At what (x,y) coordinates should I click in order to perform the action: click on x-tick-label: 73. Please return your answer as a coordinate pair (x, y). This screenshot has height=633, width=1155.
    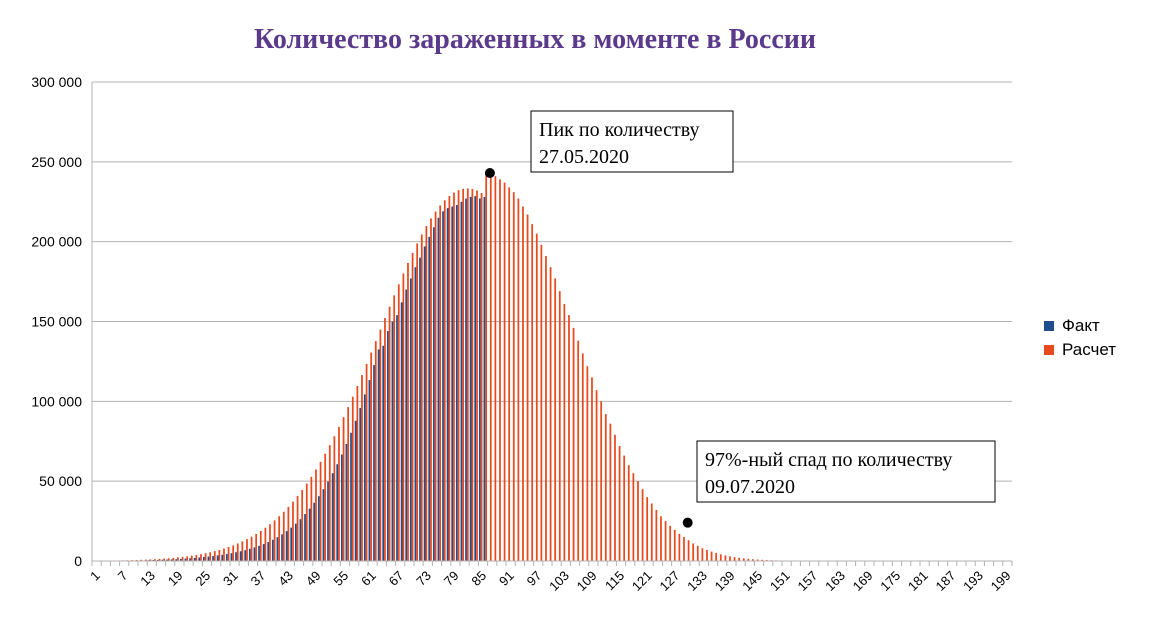
    Looking at the image, I should click on (423, 578).